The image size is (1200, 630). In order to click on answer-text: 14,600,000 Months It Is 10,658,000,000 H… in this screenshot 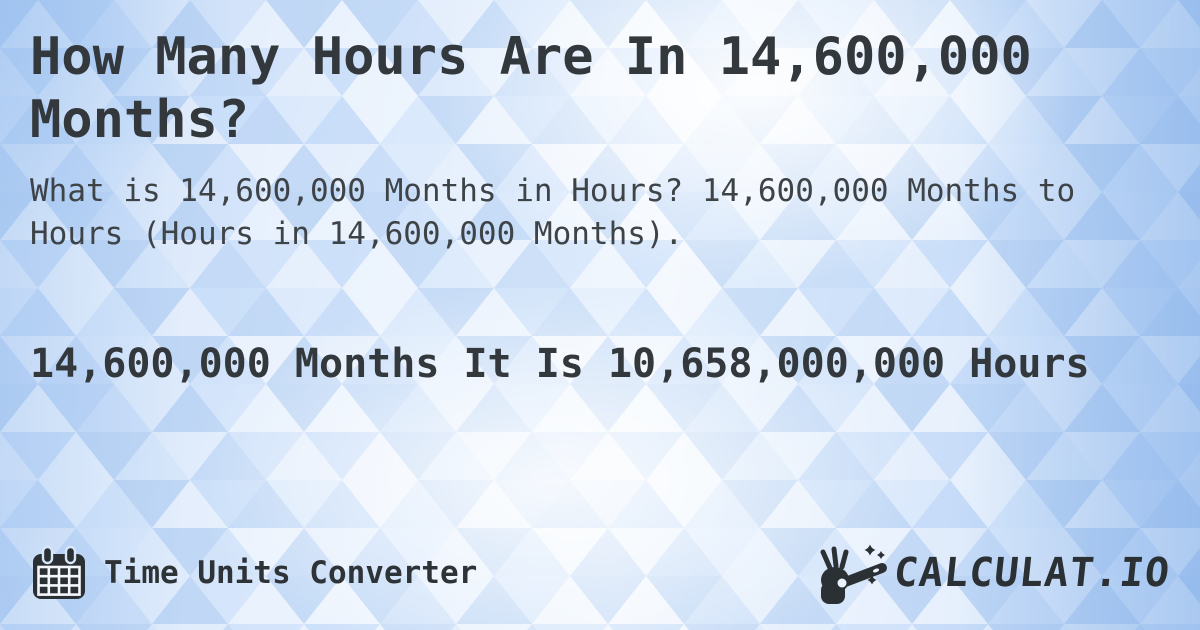, I will do `click(560, 364)`.